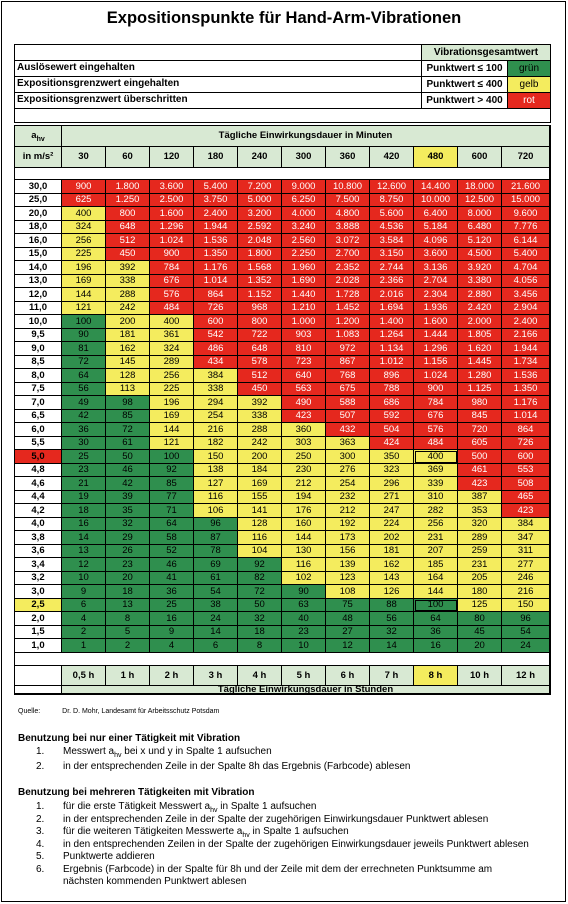 Image resolution: width=568 pixels, height=904 pixels. I want to click on point-value: 247, so click(392, 511).